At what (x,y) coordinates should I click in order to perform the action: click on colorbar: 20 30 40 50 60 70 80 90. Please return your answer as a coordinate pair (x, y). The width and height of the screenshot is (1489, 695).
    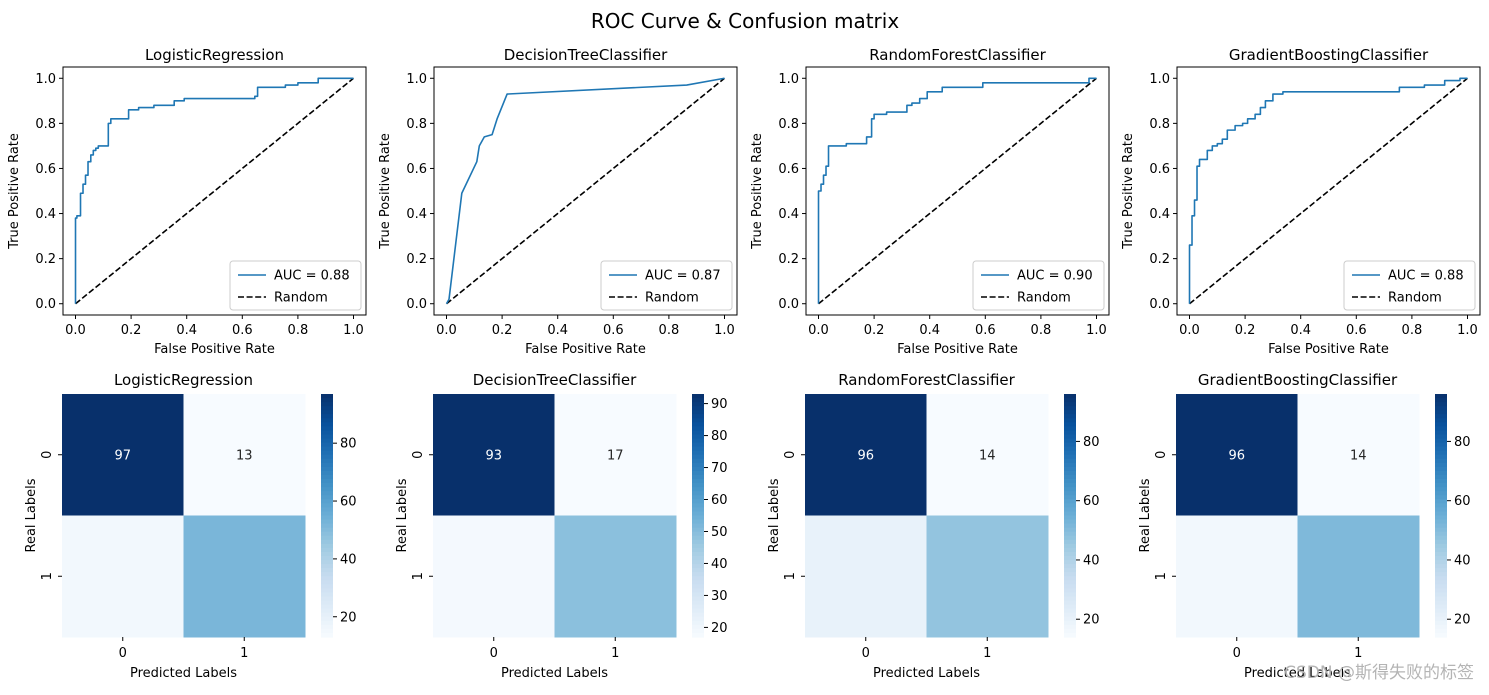
    Looking at the image, I should click on (710, 516).